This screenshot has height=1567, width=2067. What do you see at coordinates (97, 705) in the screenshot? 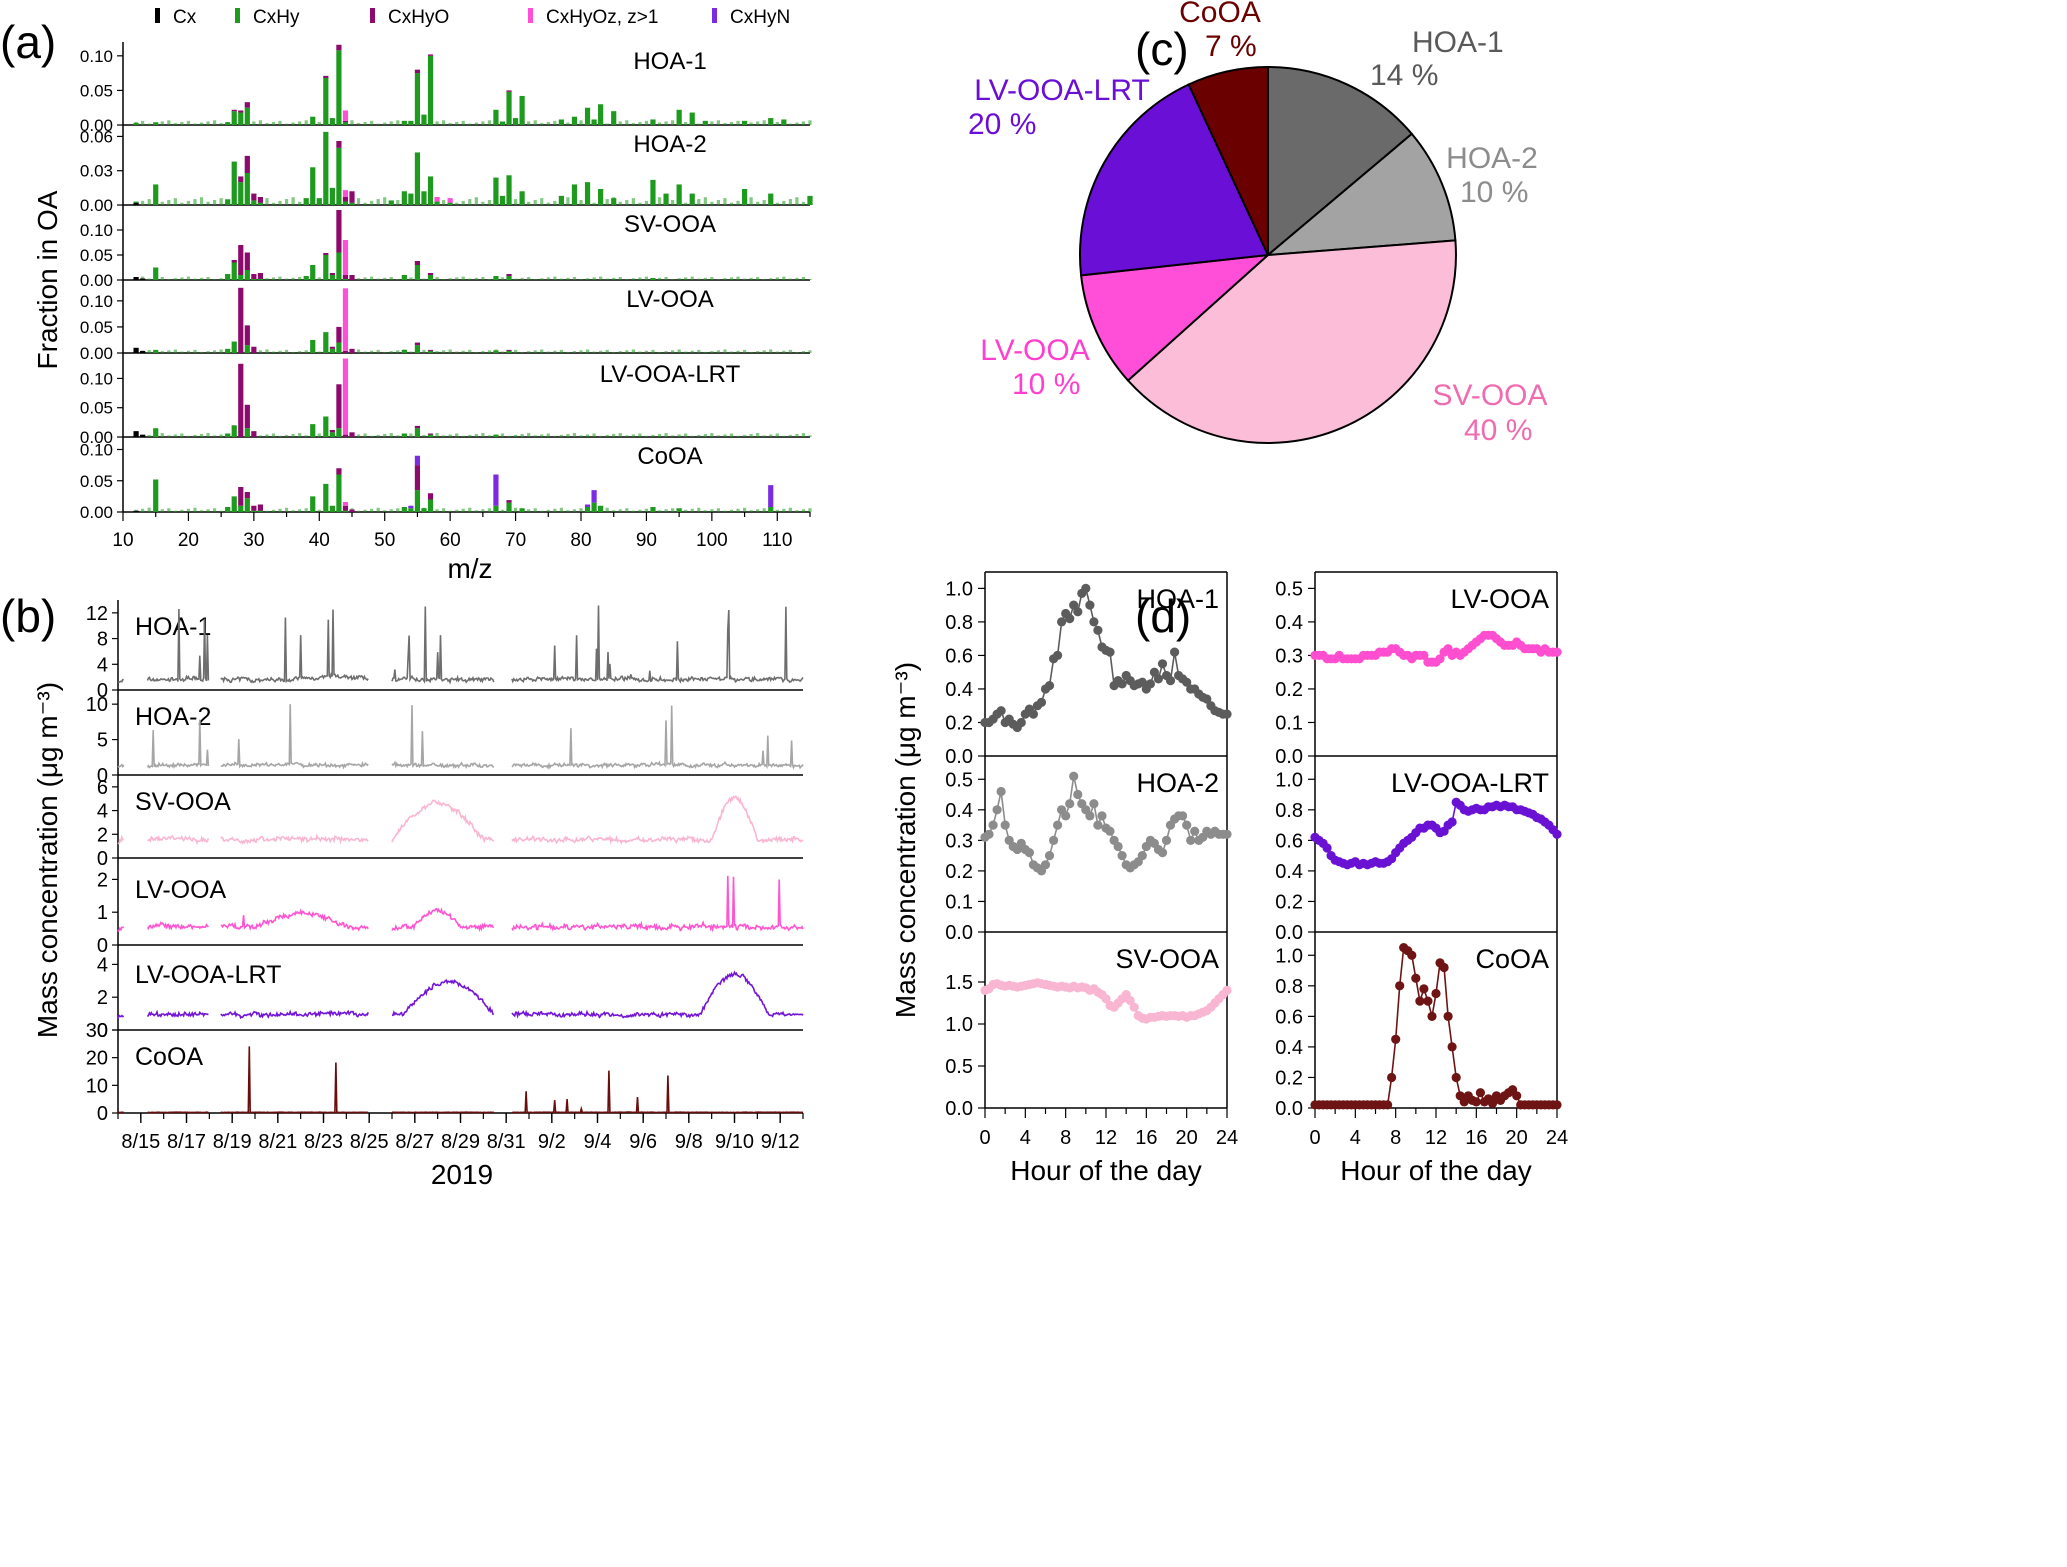
I see `y-tick-label: 10` at bounding box center [97, 705].